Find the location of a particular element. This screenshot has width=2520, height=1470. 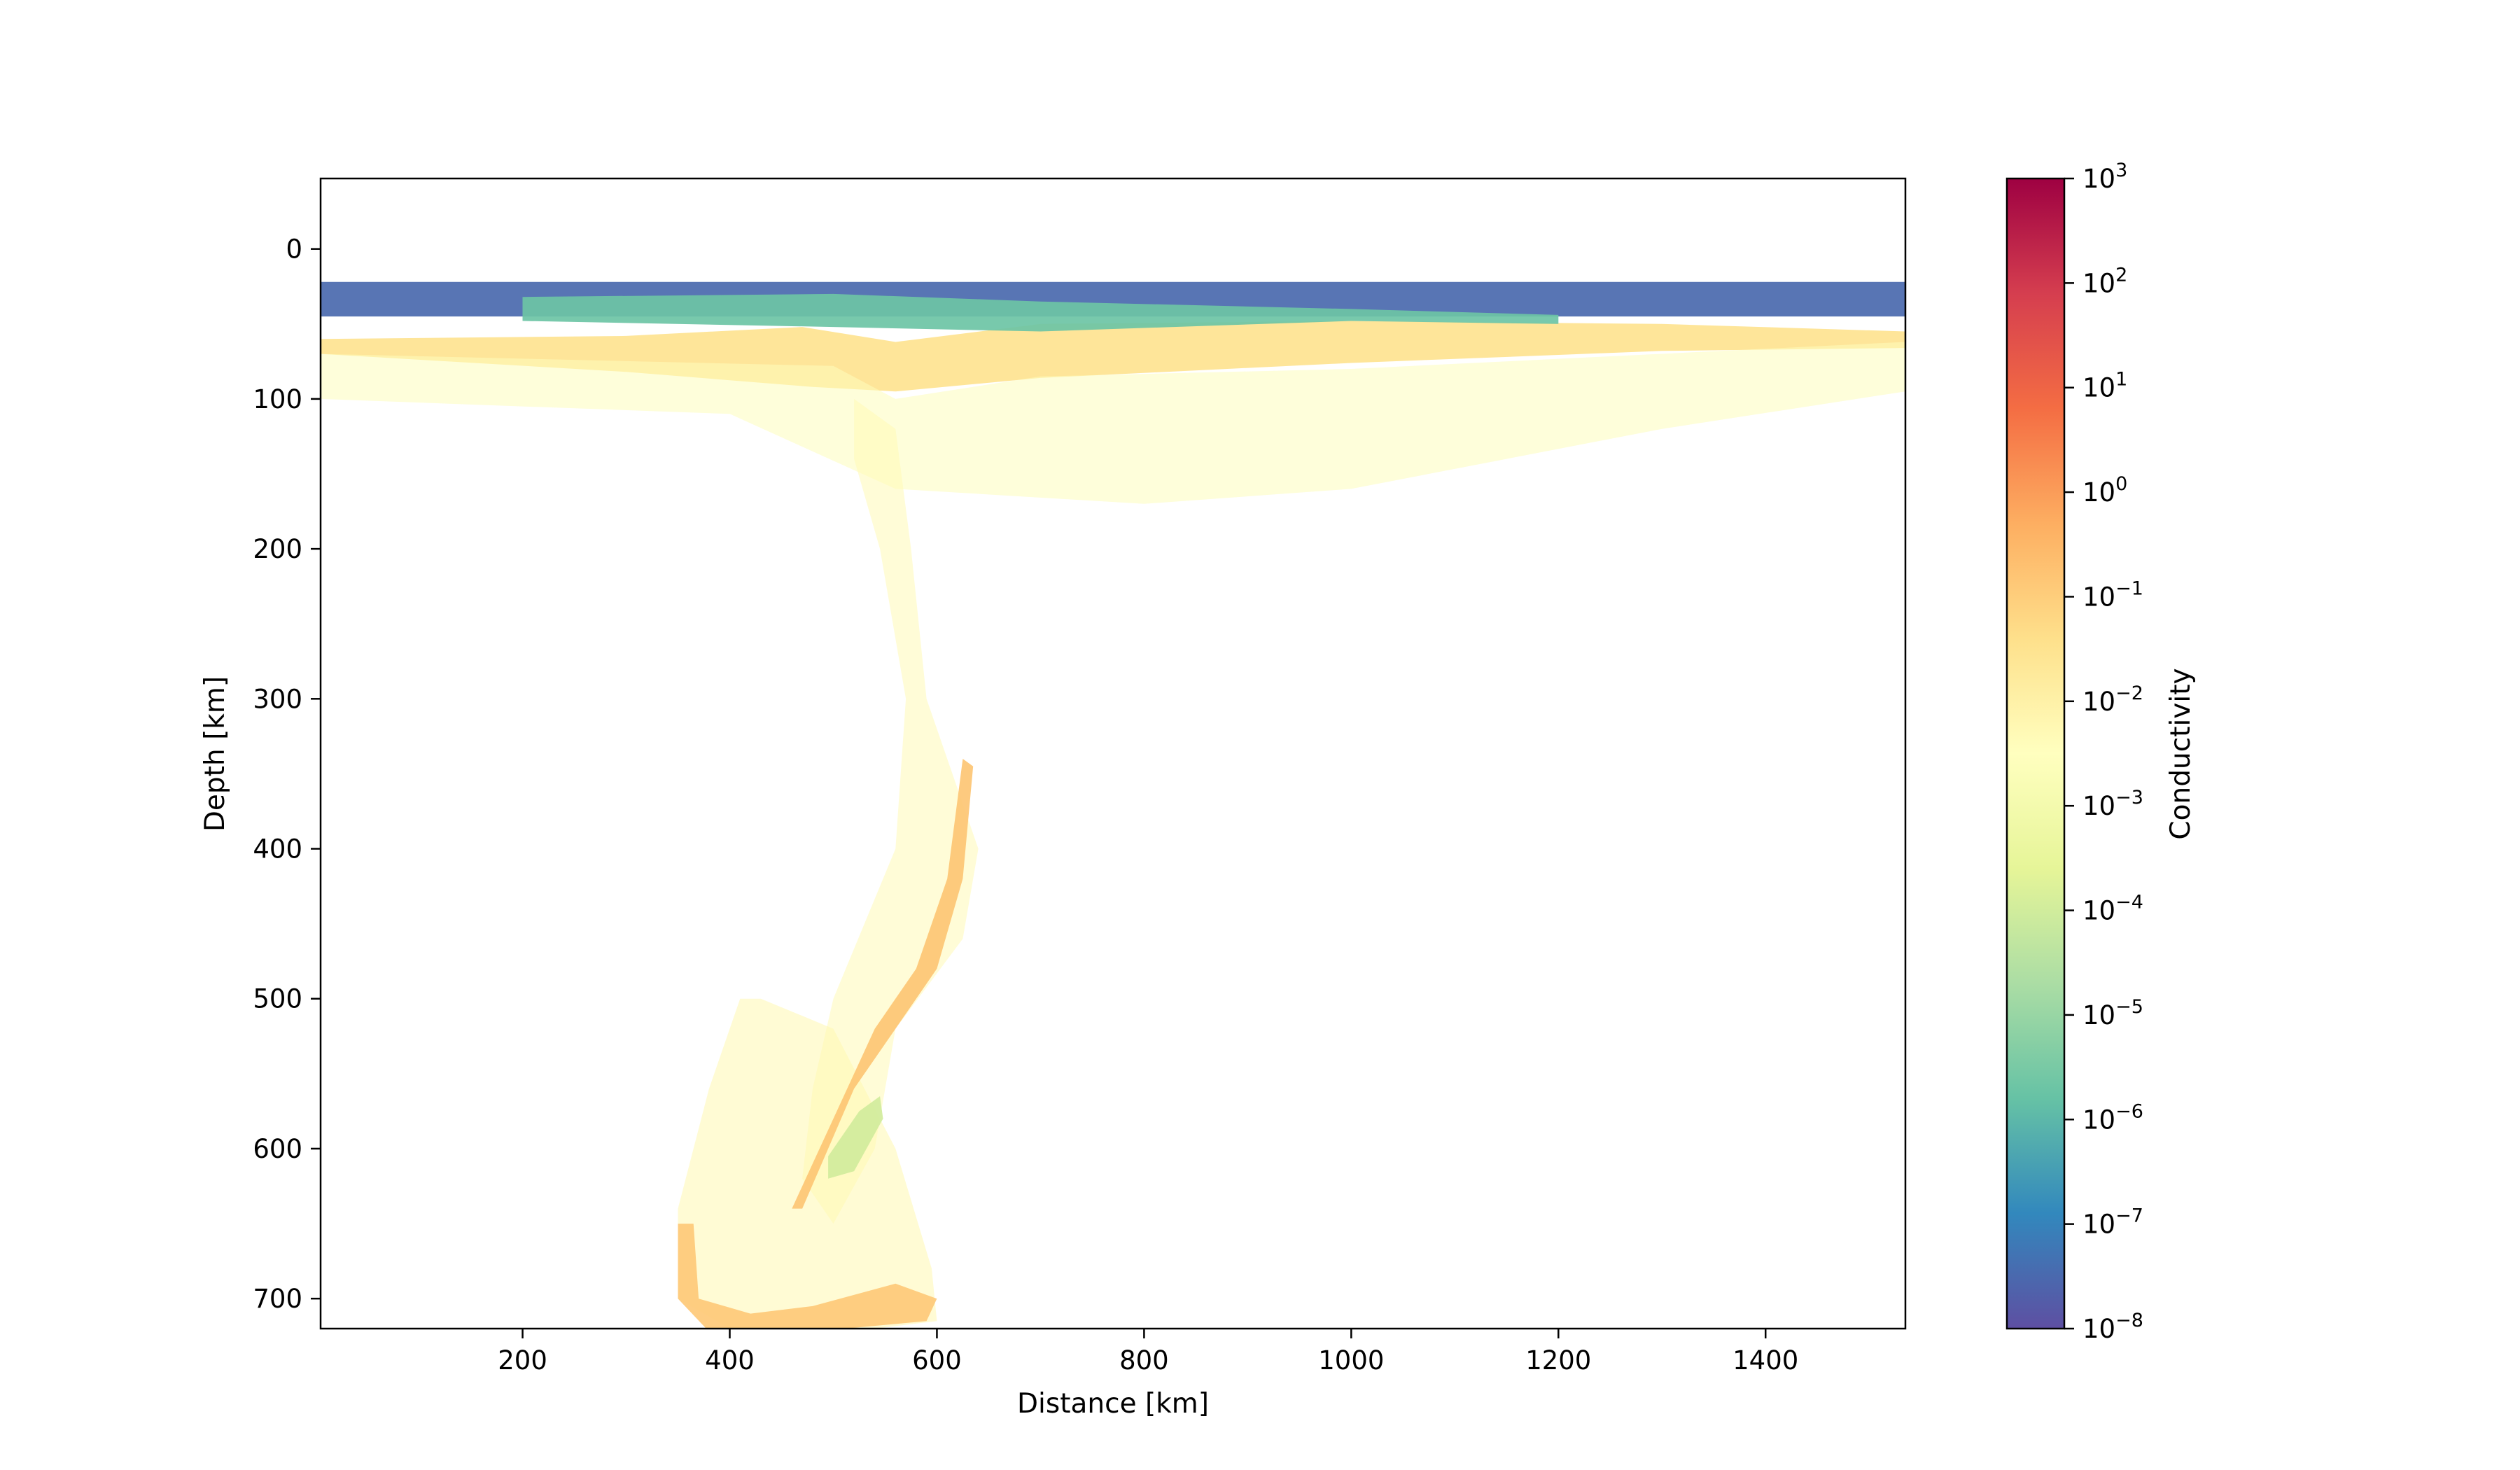

colorbar-gradient is located at coordinates (2035, 753).